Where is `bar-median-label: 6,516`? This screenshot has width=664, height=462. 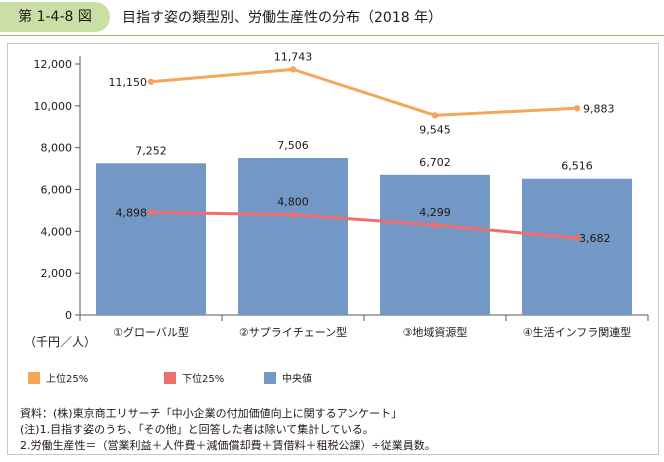 bar-median-label: 6,516 is located at coordinates (577, 166).